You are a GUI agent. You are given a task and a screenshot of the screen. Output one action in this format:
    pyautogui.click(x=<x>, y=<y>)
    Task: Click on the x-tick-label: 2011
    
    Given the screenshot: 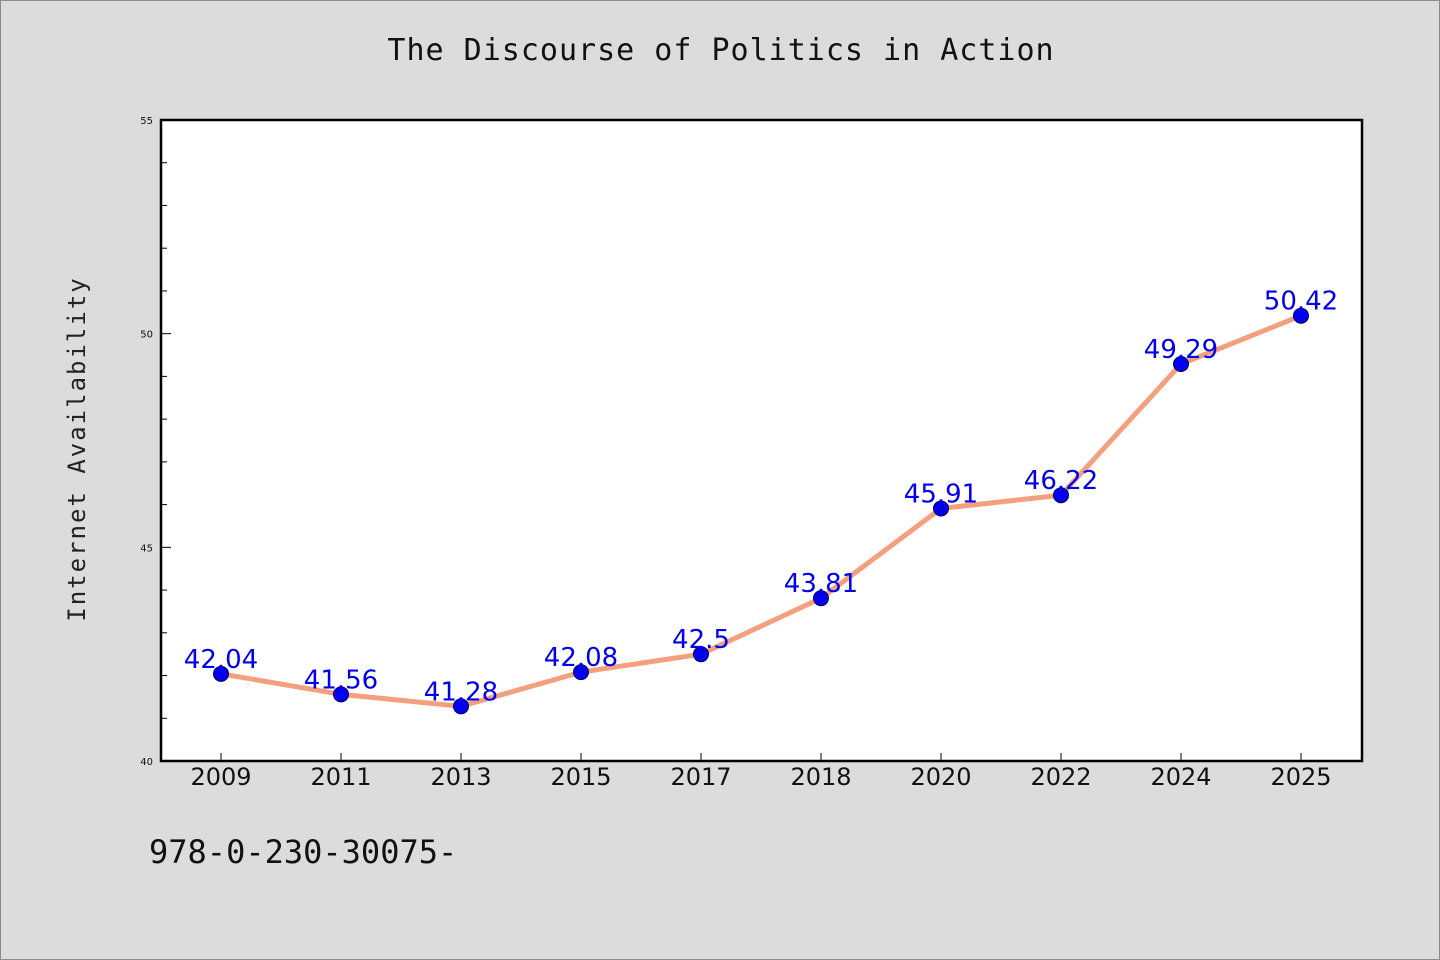 What is the action you would take?
    pyautogui.click(x=340, y=777)
    